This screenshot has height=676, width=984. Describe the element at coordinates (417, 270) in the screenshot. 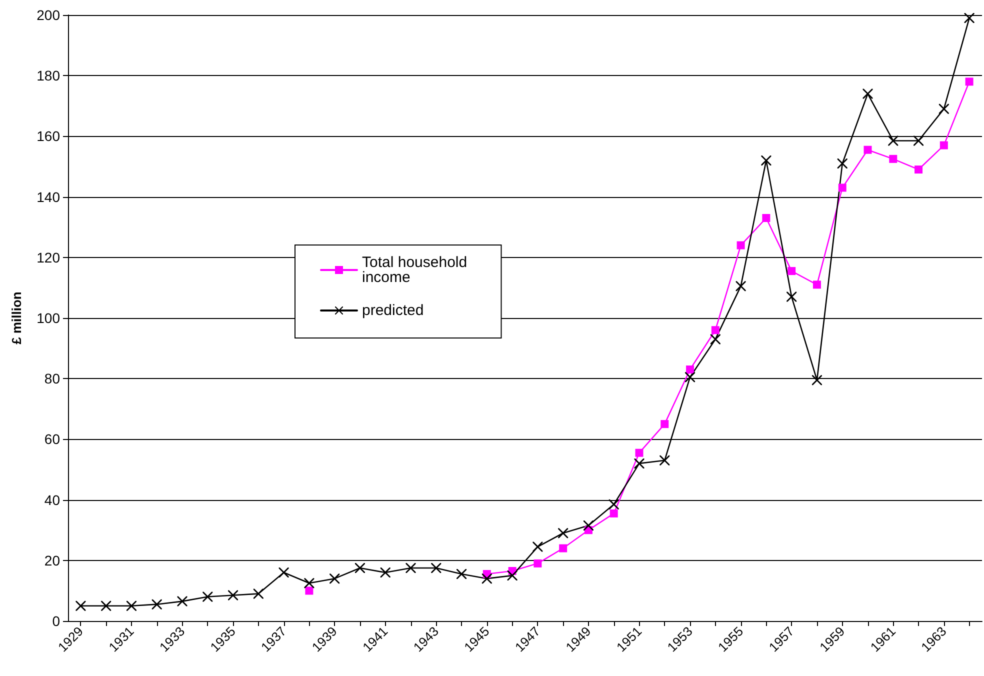

I see `legend-label: Total household income` at that location.